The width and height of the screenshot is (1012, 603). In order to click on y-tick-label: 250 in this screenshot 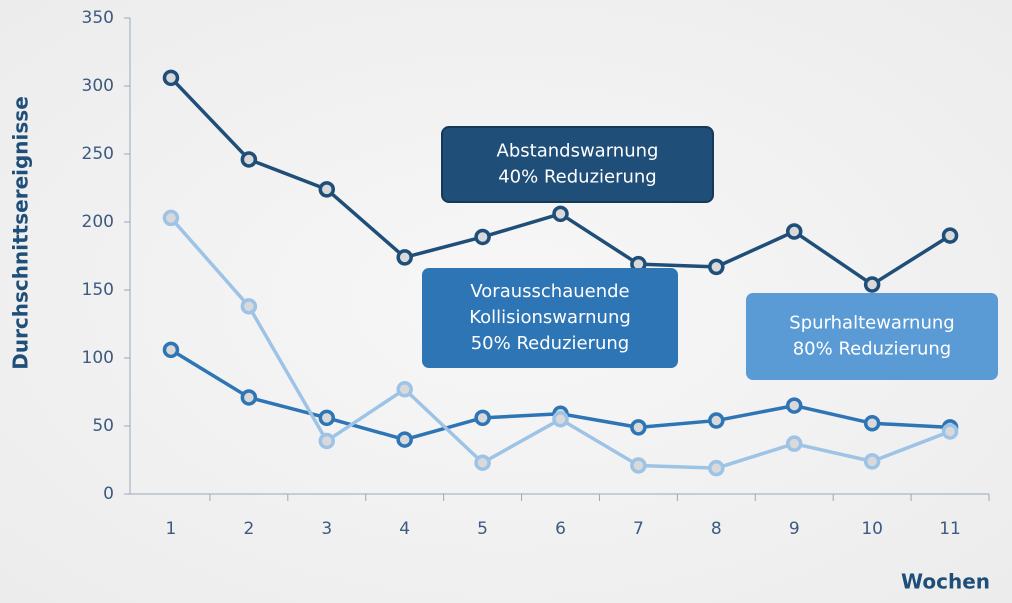, I will do `click(98, 154)`.